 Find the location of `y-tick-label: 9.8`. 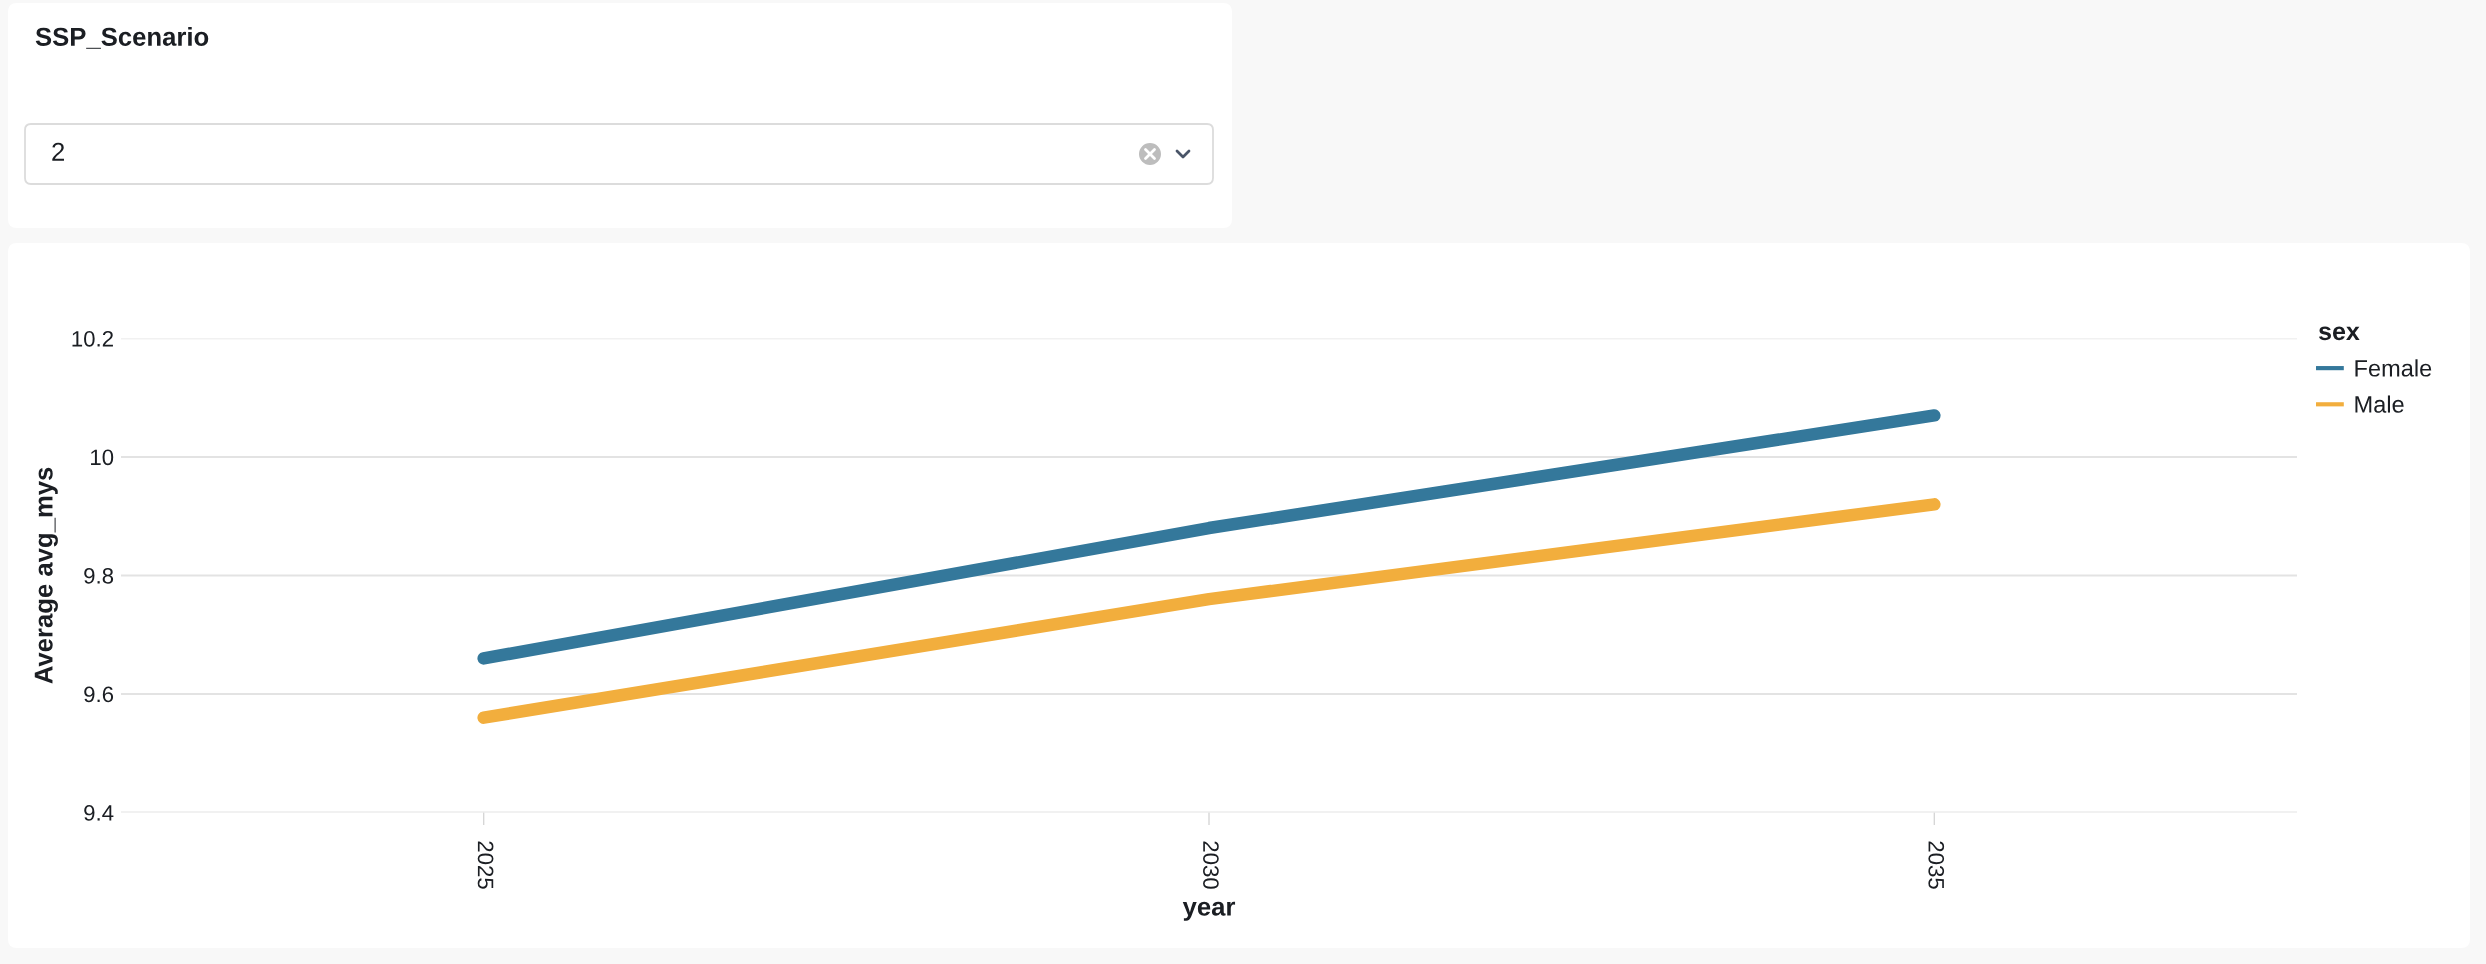

y-tick-label: 9.8 is located at coordinates (99, 575).